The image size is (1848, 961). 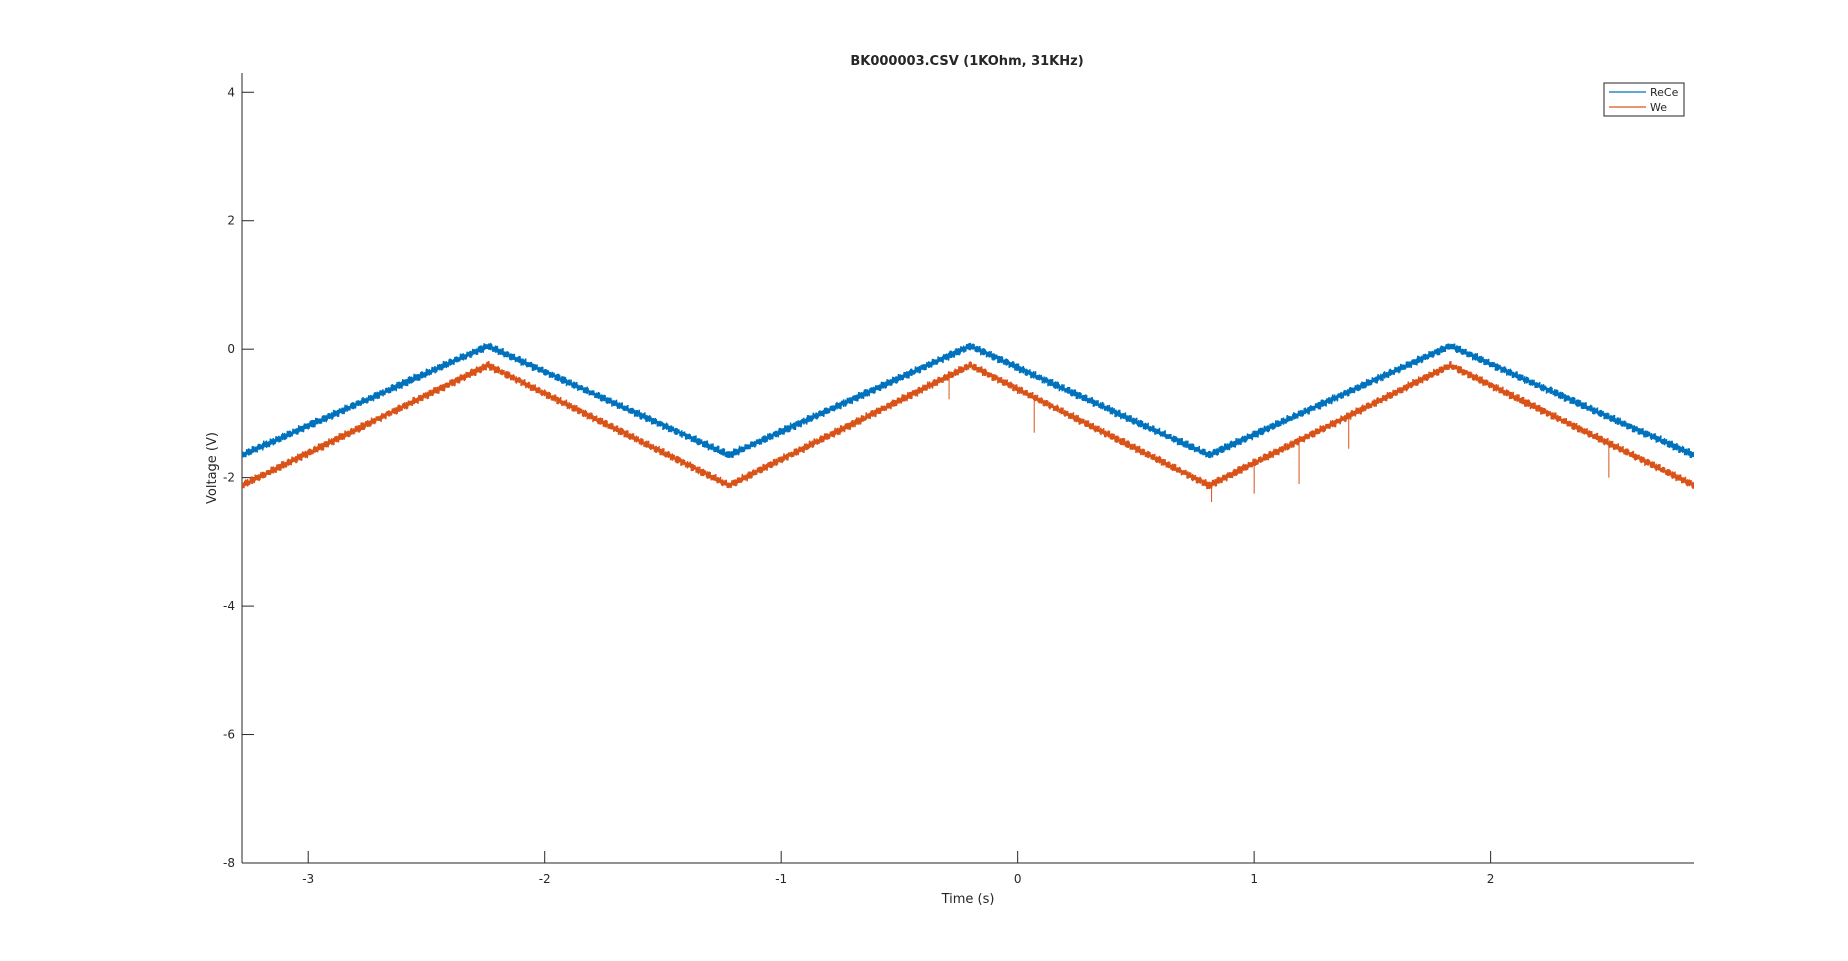 I want to click on y-tick-label: -2, so click(x=229, y=478).